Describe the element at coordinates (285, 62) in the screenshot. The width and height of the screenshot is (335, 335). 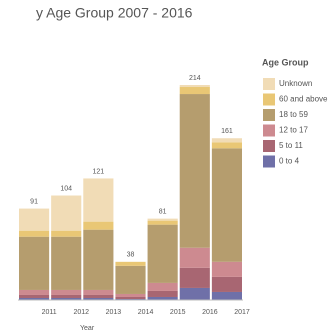
I see `legend-title: Age Group` at that location.